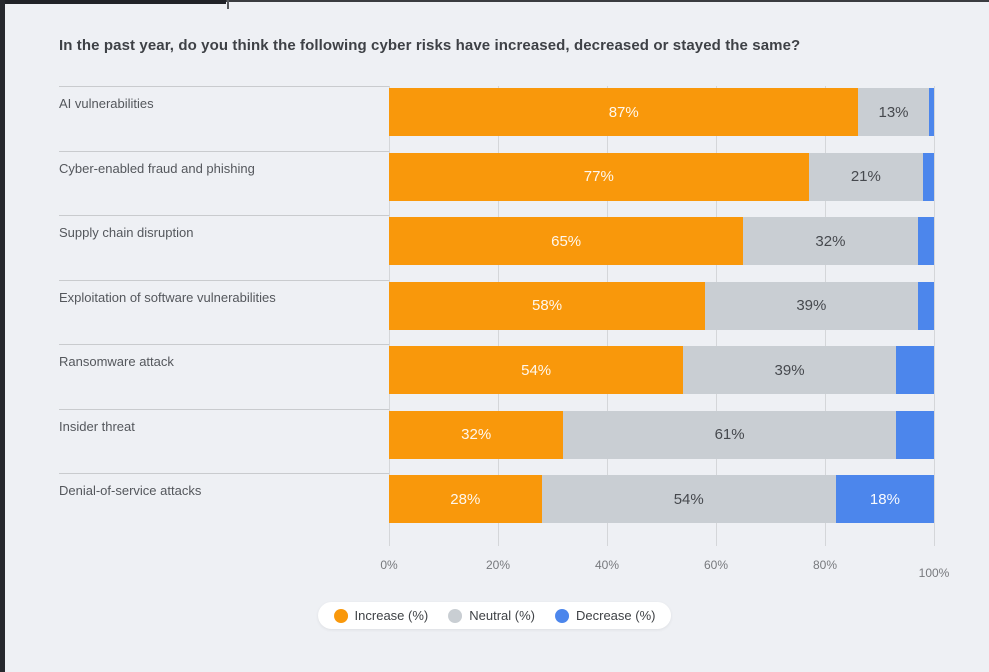 The image size is (989, 672). I want to click on x-axis: 0% 20% 40% 60% 80% 100%, so click(664, 573).